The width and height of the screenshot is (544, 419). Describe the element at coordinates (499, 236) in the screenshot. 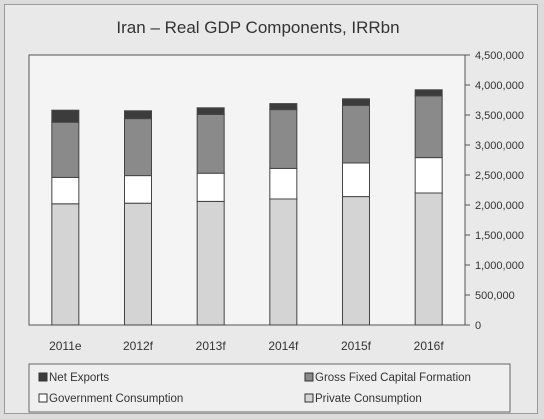

I see `y-tick-label: 1,500,000` at that location.